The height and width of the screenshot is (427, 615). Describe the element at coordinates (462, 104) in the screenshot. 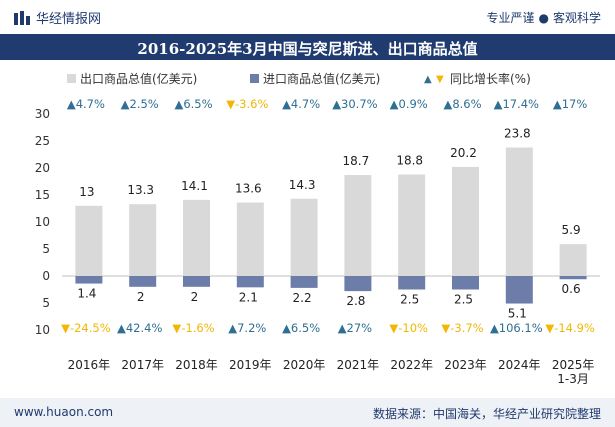

I see `export-growth-label: ▲8.6%` at that location.